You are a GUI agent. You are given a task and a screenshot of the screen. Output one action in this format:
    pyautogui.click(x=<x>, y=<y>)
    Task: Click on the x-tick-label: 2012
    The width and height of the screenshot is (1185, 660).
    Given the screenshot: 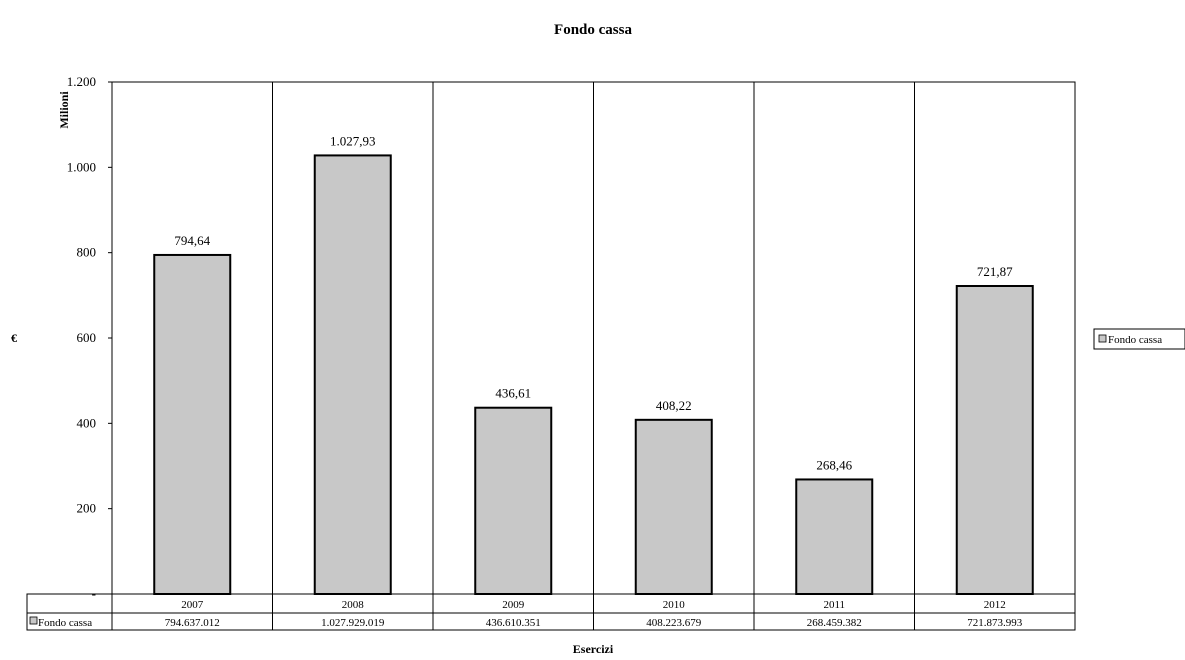 What is the action you would take?
    pyautogui.click(x=995, y=605)
    